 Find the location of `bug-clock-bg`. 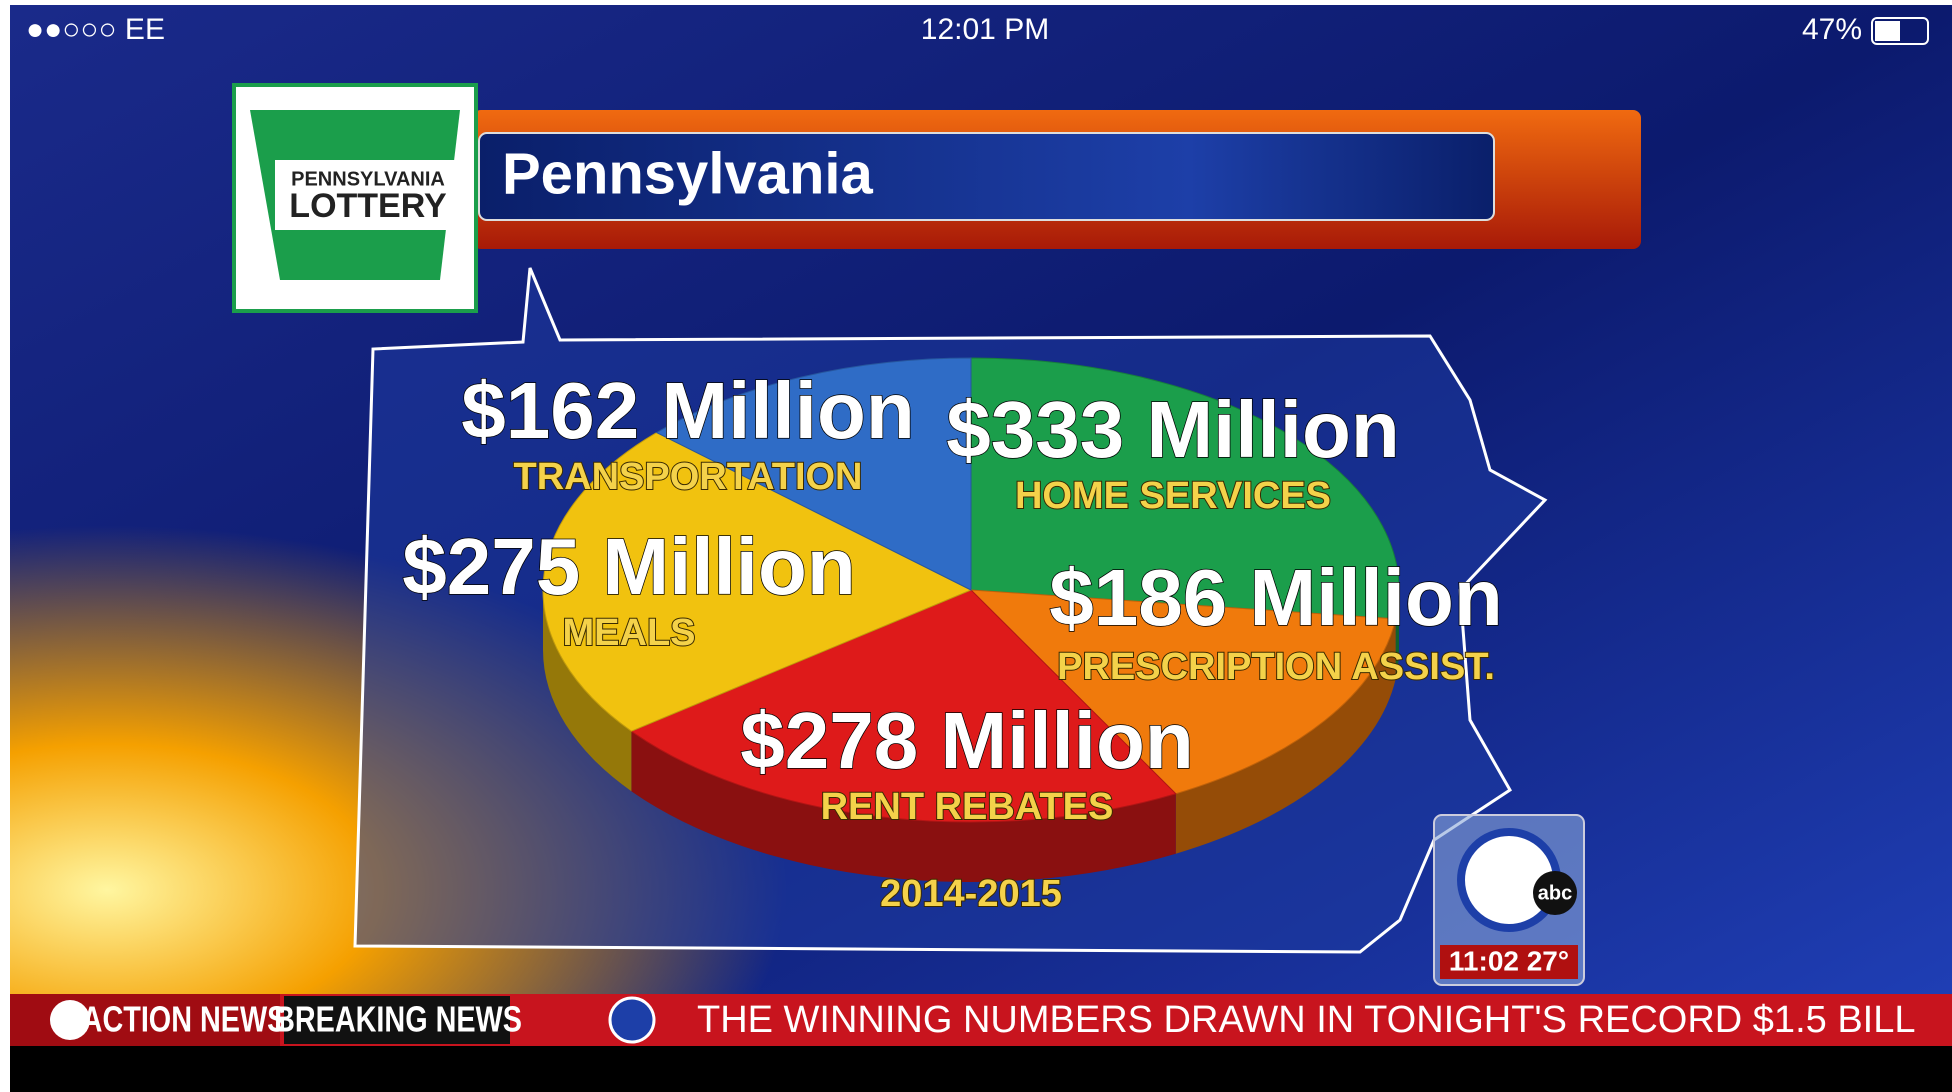

bug-clock-bg is located at coordinates (1509, 962).